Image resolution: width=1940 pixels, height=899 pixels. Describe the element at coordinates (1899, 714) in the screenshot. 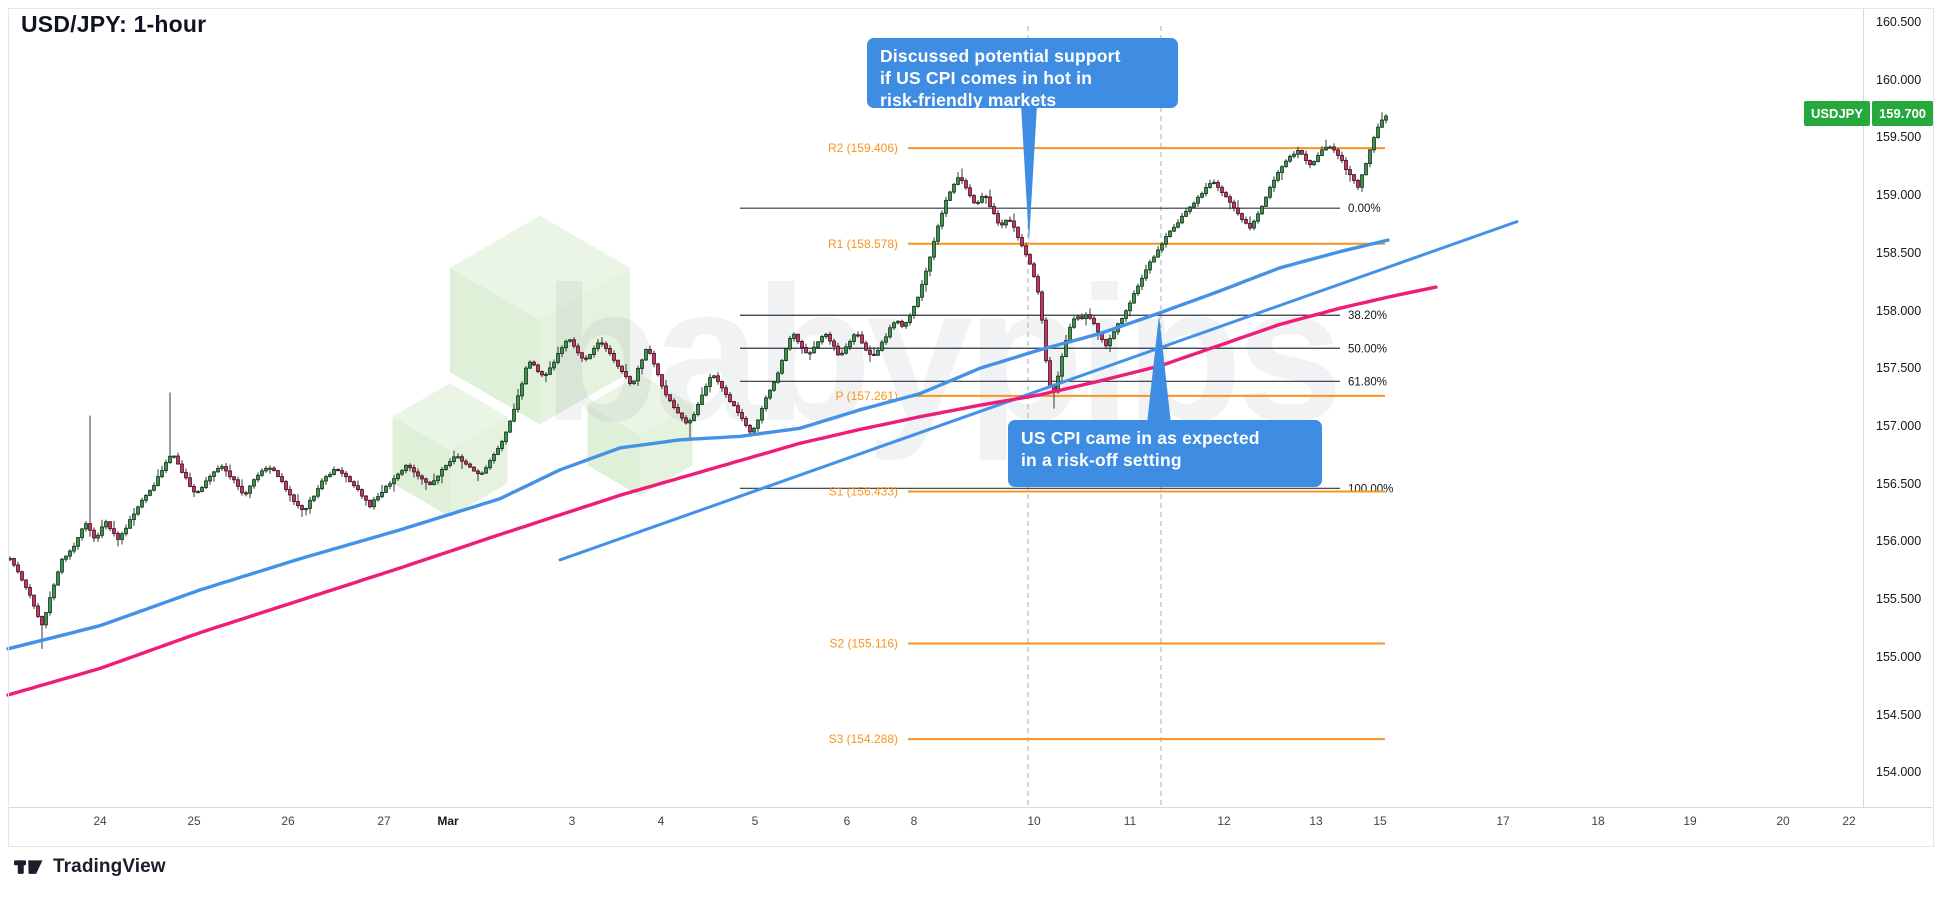

I see `price-axis-label: 154.500` at that location.